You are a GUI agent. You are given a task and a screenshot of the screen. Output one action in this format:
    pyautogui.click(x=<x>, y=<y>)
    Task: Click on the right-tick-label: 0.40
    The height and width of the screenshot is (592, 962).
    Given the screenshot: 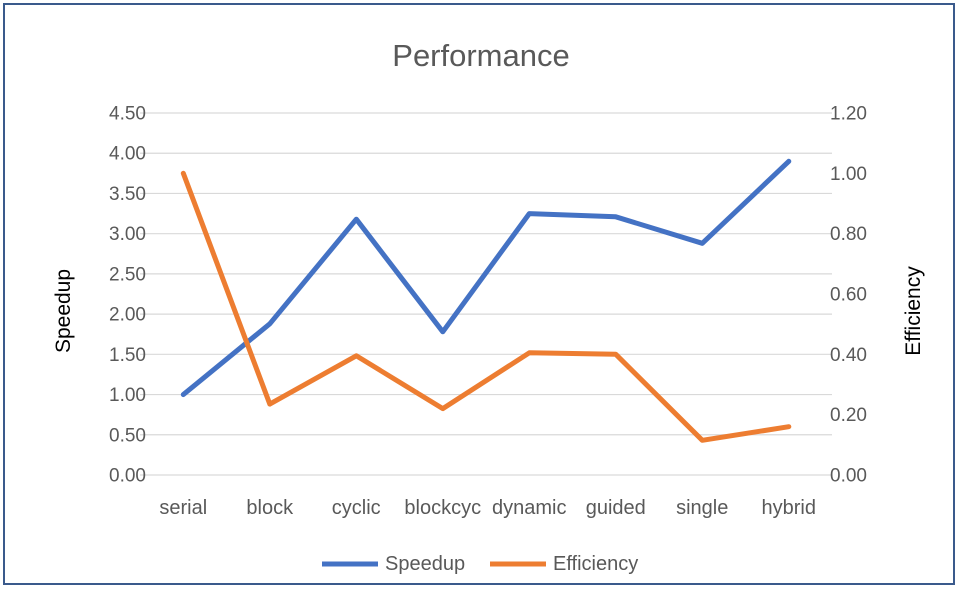 What is the action you would take?
    pyautogui.click(x=848, y=355)
    